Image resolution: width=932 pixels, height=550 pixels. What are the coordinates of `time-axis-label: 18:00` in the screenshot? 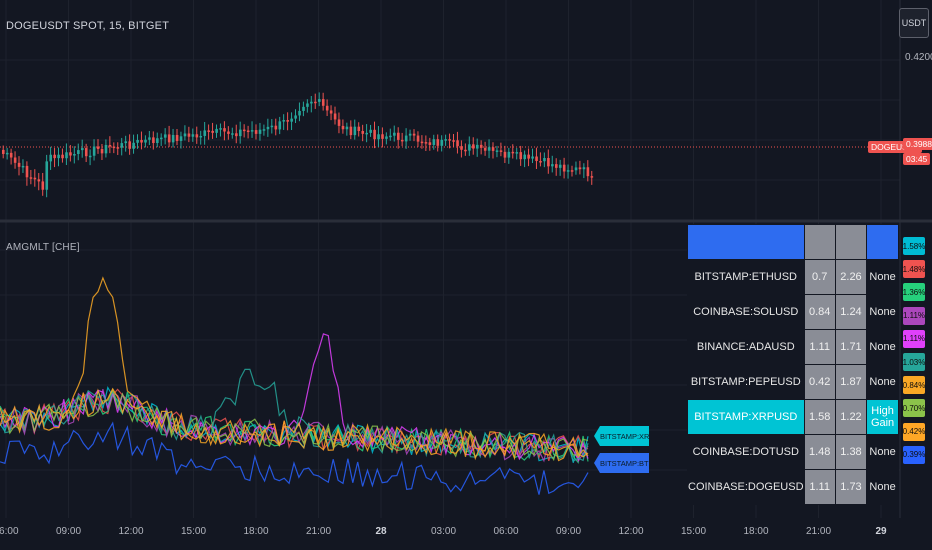 It's located at (256, 531).